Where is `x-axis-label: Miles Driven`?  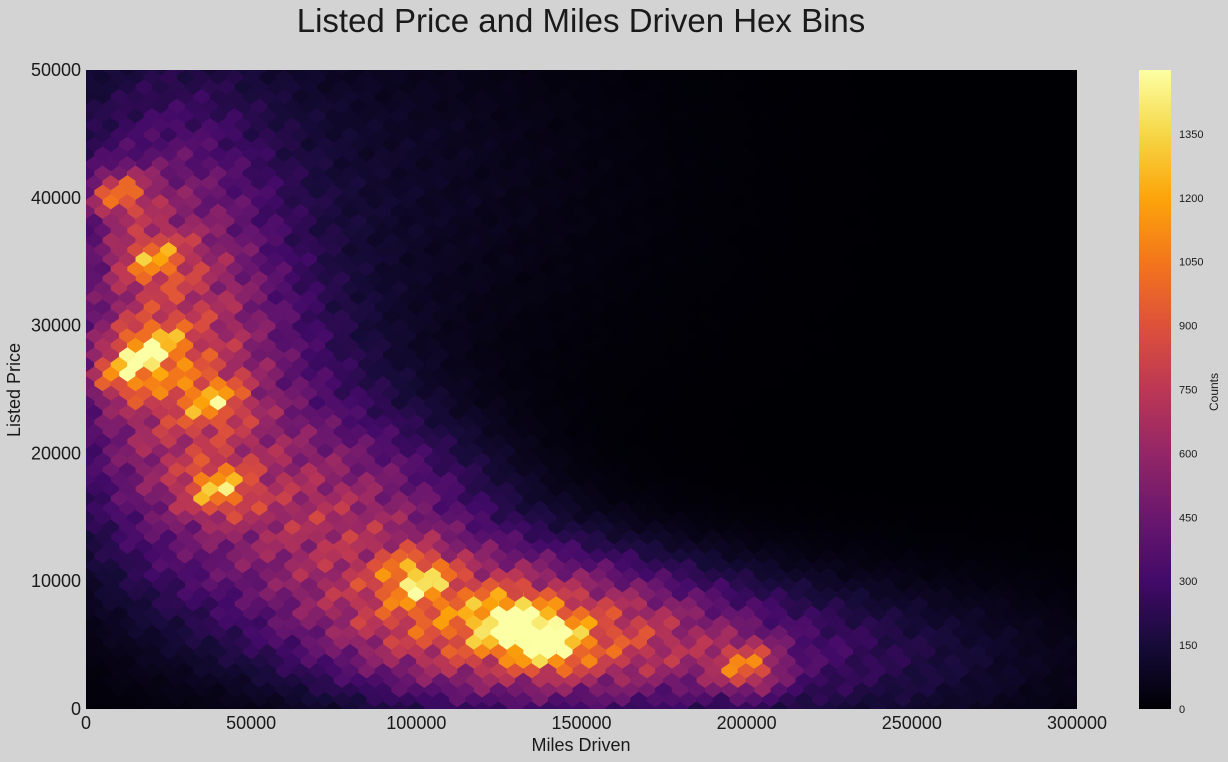 x-axis-label: Miles Driven is located at coordinates (580, 745).